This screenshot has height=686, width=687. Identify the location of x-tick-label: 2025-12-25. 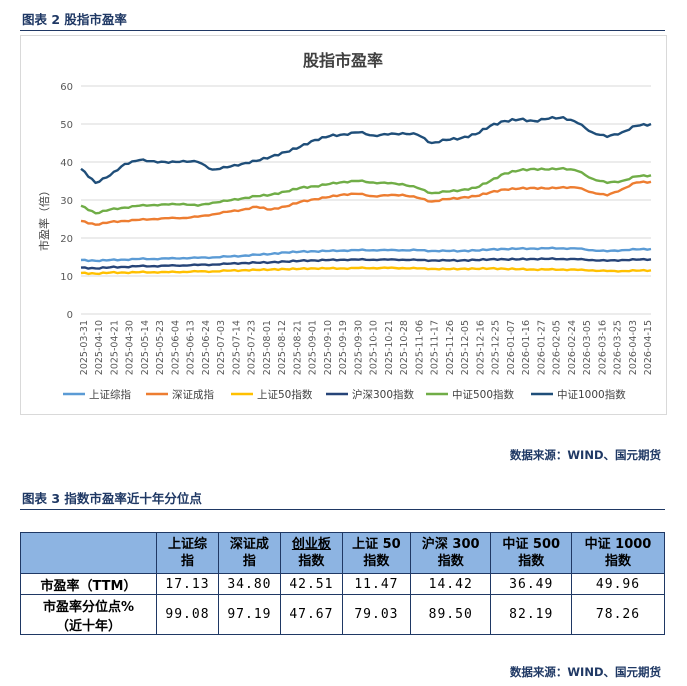
(496, 347).